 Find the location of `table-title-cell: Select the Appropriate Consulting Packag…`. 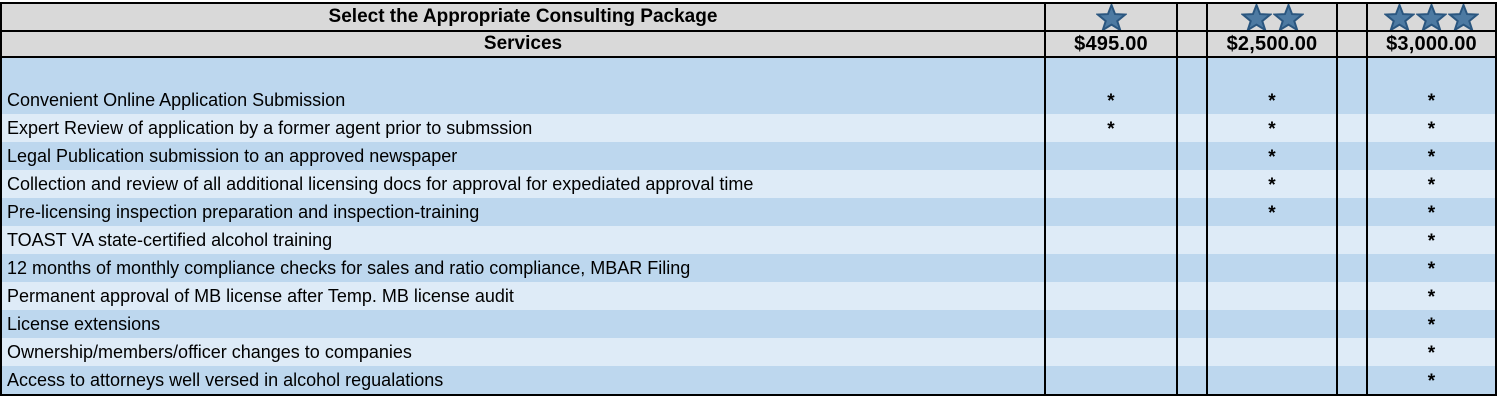

table-title-cell: Select the Appropriate Consulting Packag… is located at coordinates (523, 18).